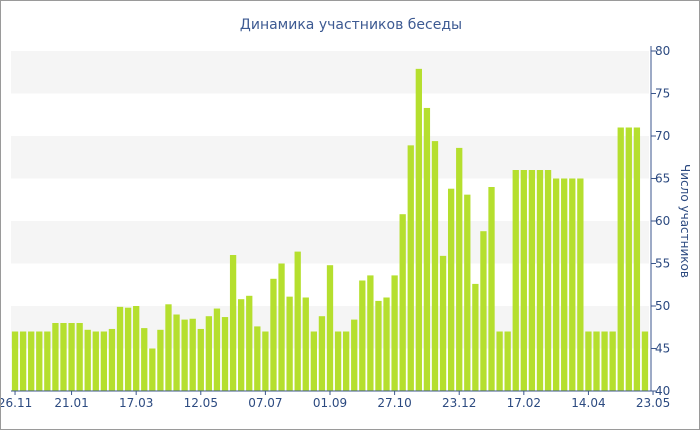  Describe the element at coordinates (662, 51) in the screenshot. I see `y-tick-label: 80` at that location.